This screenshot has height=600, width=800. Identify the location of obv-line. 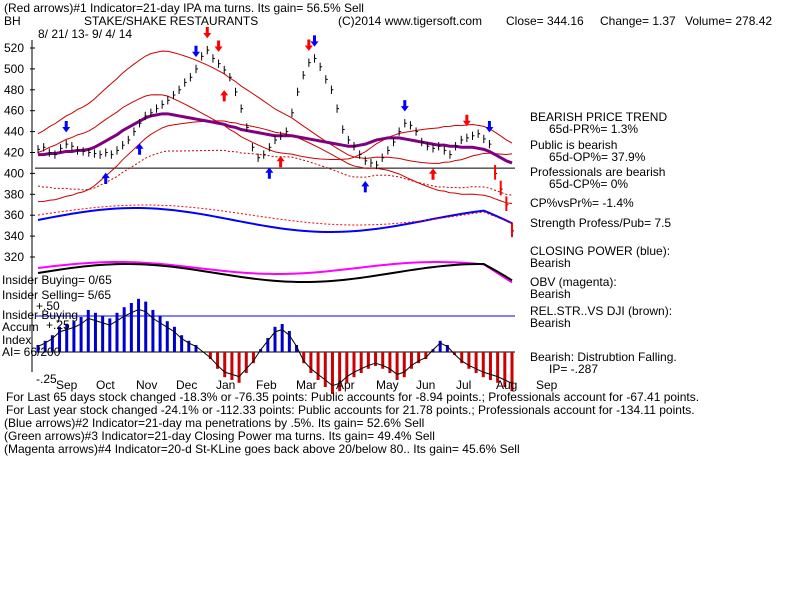
(275, 272).